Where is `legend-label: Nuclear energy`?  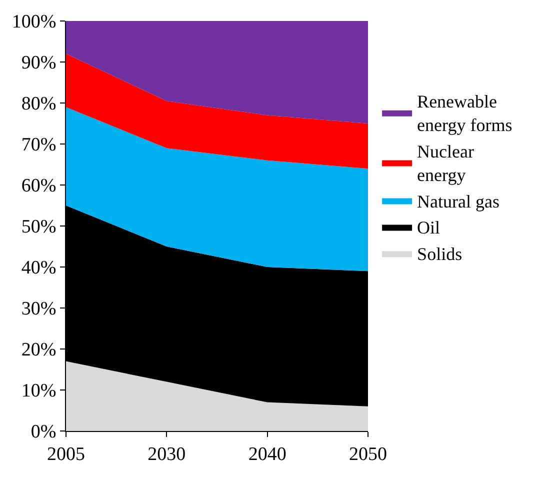
legend-label: Nuclear energy is located at coordinates (445, 163).